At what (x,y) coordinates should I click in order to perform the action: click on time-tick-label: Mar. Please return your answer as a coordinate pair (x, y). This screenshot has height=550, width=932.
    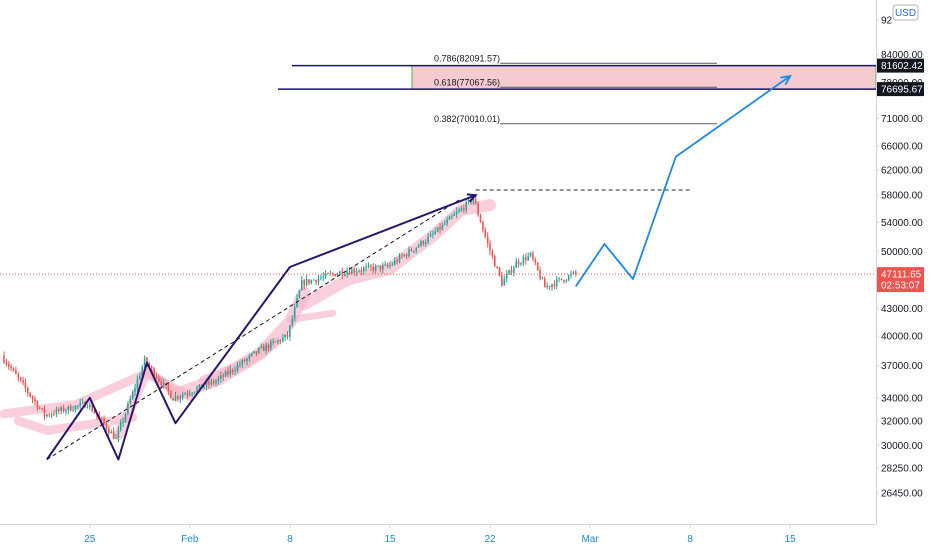
    Looking at the image, I should click on (590, 539).